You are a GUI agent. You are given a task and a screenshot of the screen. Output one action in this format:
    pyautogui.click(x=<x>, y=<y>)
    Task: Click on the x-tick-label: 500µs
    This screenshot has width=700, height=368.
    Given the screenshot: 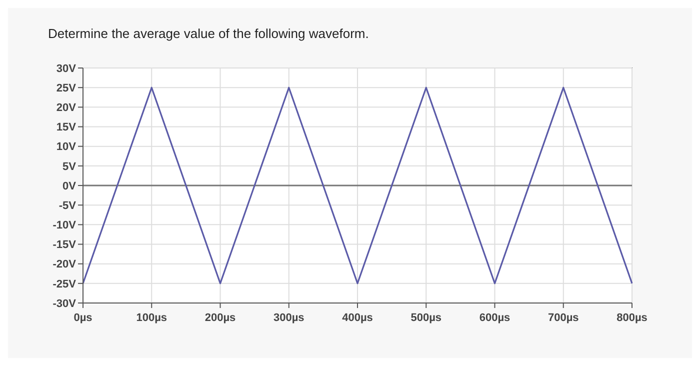 What is the action you would take?
    pyautogui.click(x=426, y=318)
    